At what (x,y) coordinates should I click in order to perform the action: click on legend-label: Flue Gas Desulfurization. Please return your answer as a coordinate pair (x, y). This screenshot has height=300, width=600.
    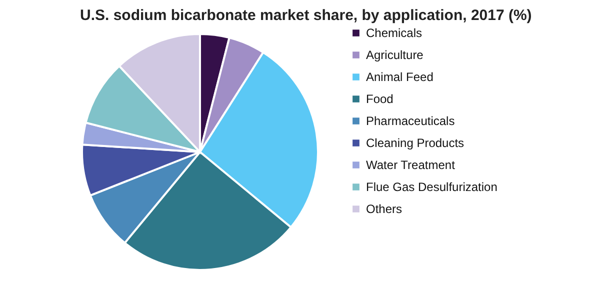
    Looking at the image, I should click on (432, 187).